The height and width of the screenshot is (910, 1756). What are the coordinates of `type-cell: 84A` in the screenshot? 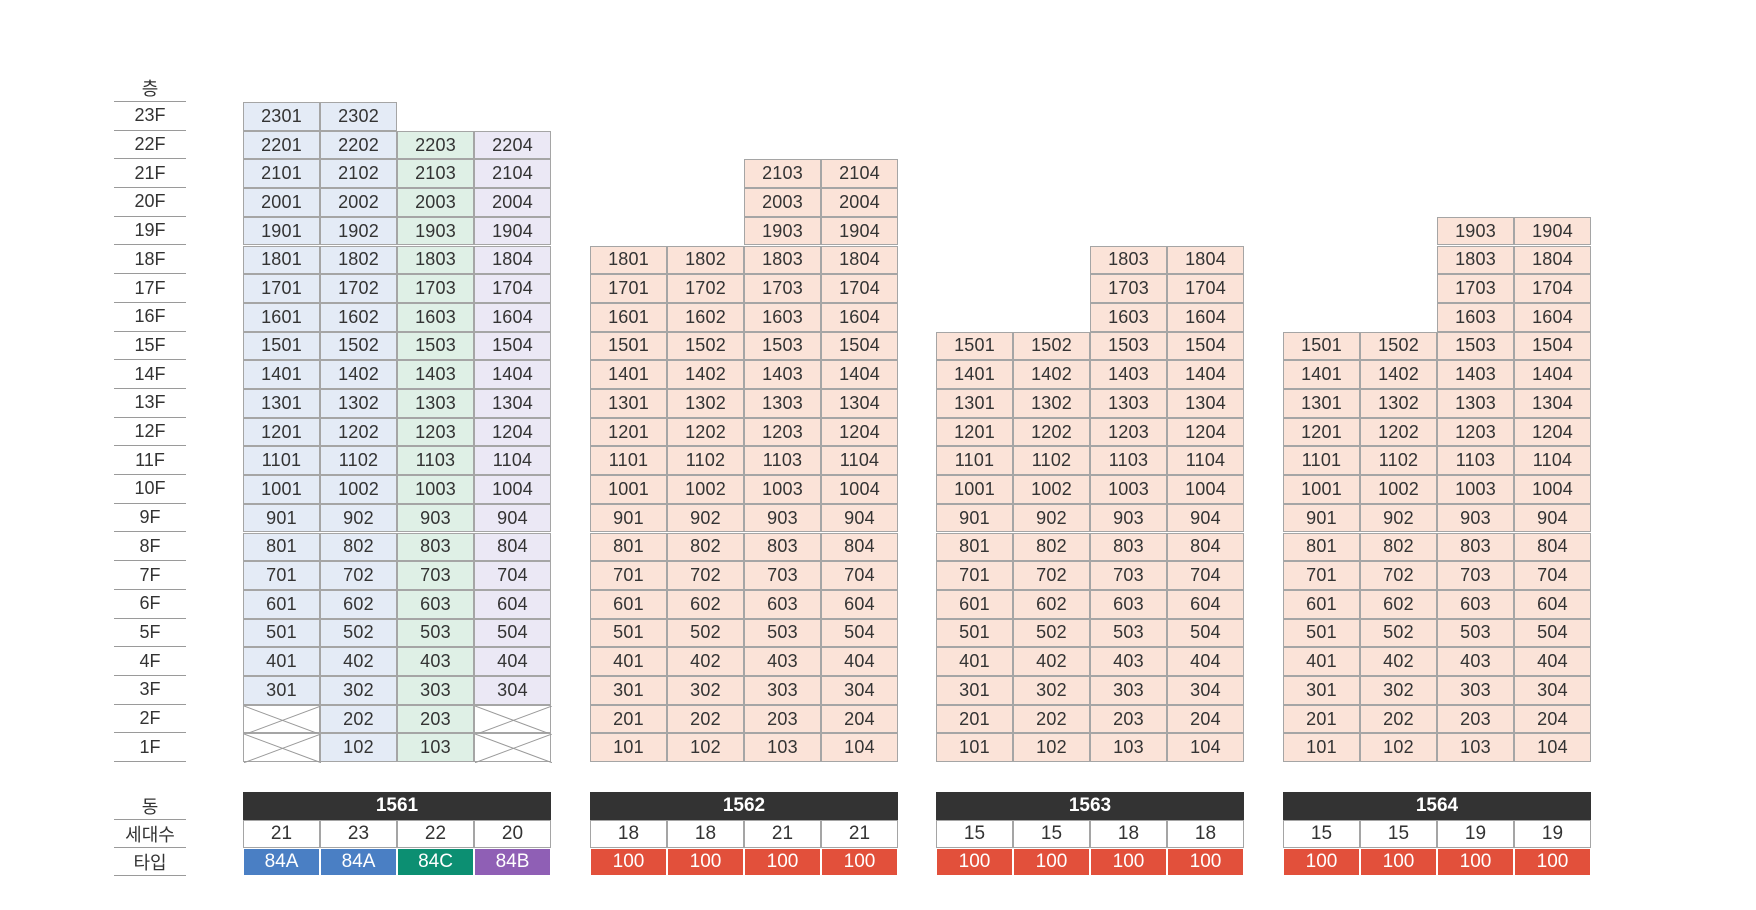 It's located at (281, 862).